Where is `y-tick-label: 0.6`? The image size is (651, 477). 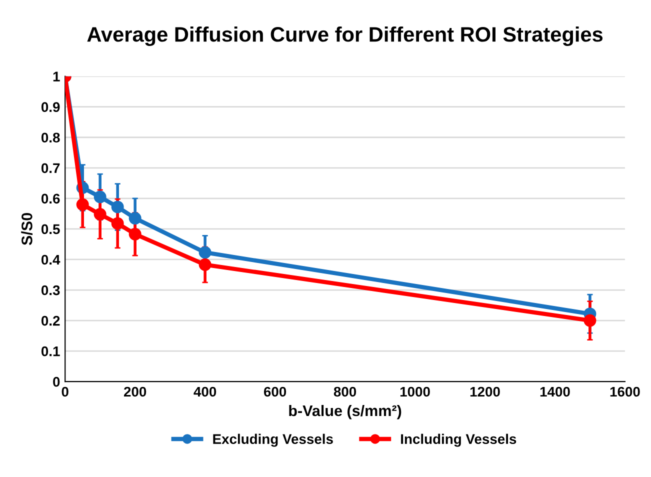
y-tick-label: 0.6 is located at coordinates (50, 199).